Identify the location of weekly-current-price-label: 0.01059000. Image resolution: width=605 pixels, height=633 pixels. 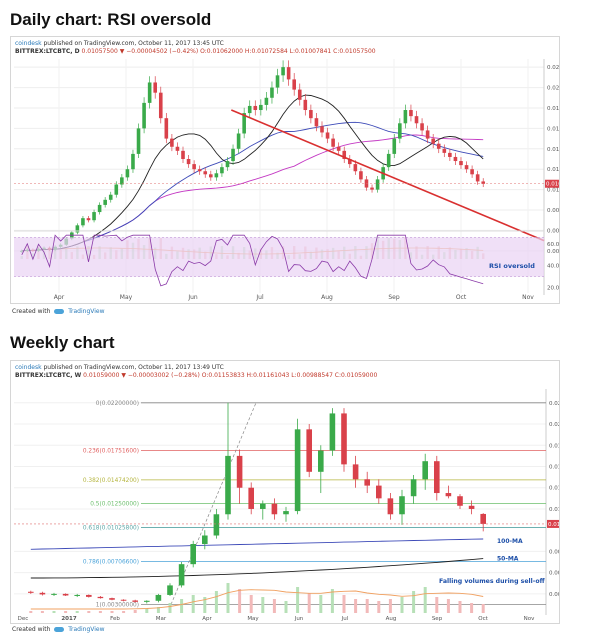
(553, 525).